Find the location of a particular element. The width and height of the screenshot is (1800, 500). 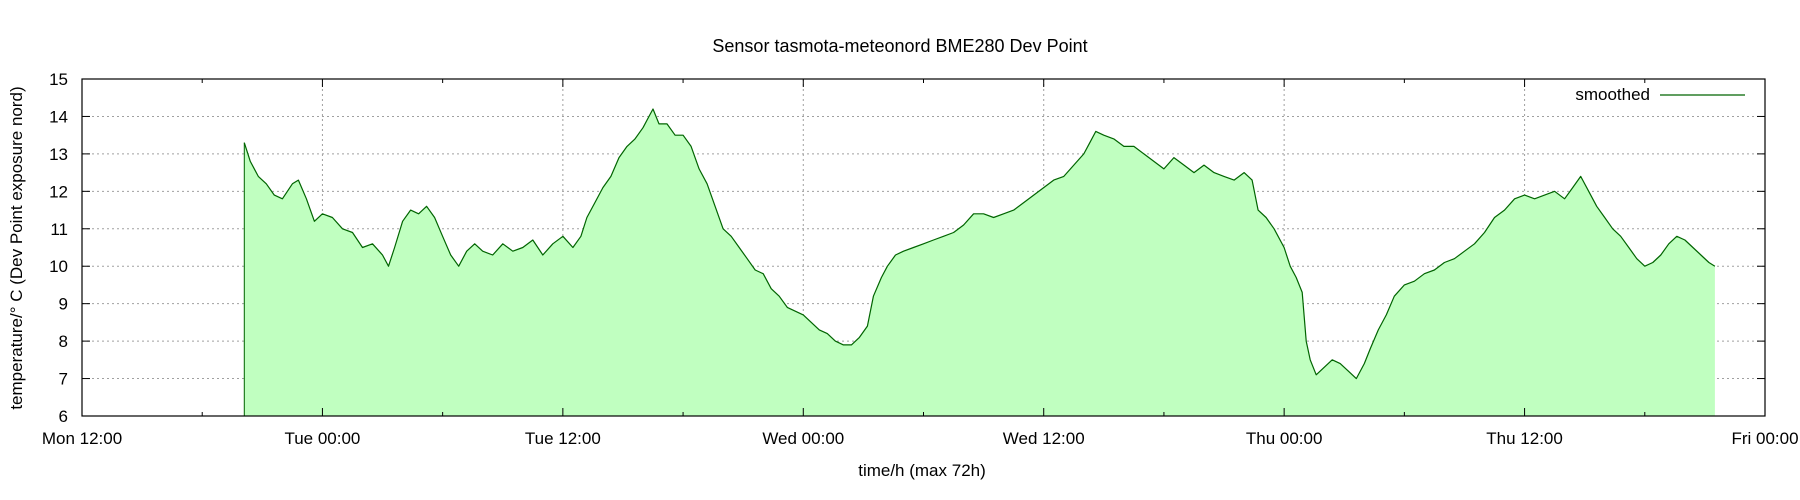

x-tick-label: Tue 00:00 is located at coordinates (322, 438).